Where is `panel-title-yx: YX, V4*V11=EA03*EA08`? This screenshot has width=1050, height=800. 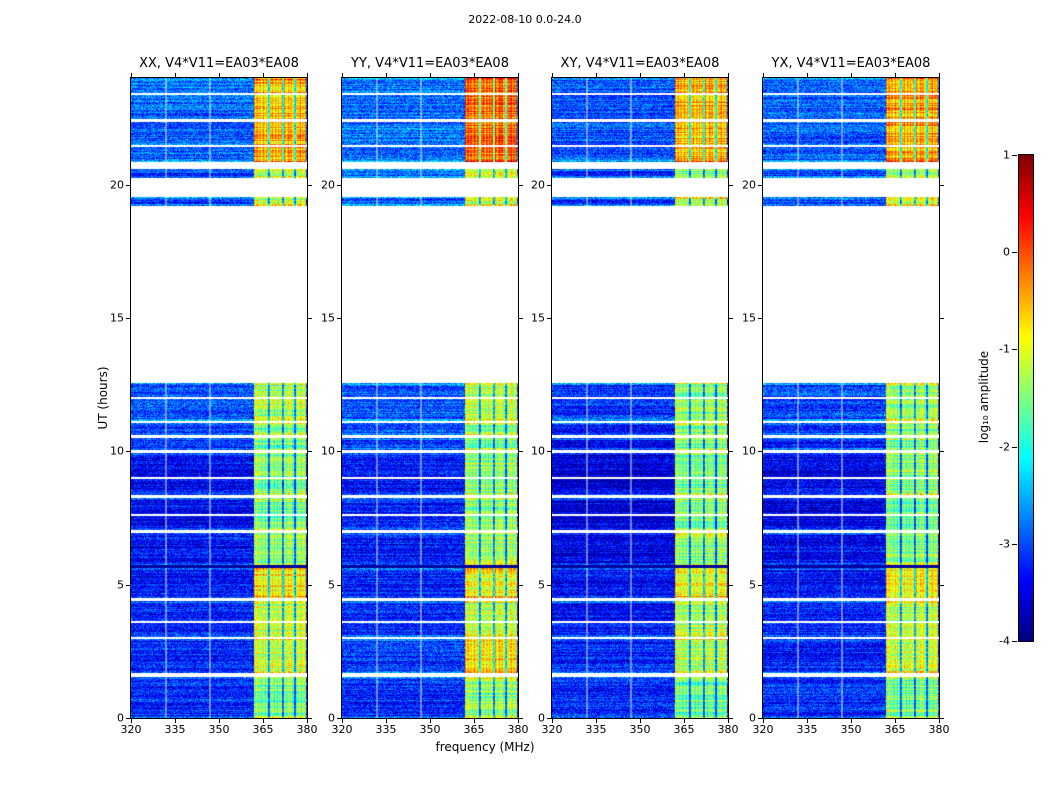 panel-title-yx: YX, V4*V11=EA03*EA08 is located at coordinates (851, 63).